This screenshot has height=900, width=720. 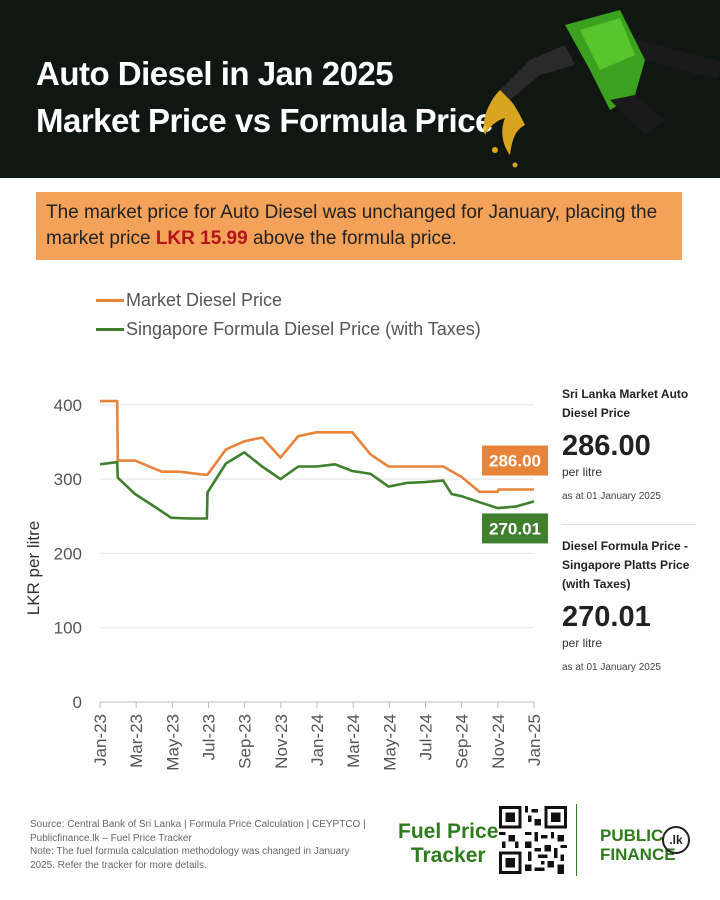 I want to click on x-tick-label: May-24, so click(x=389, y=742).